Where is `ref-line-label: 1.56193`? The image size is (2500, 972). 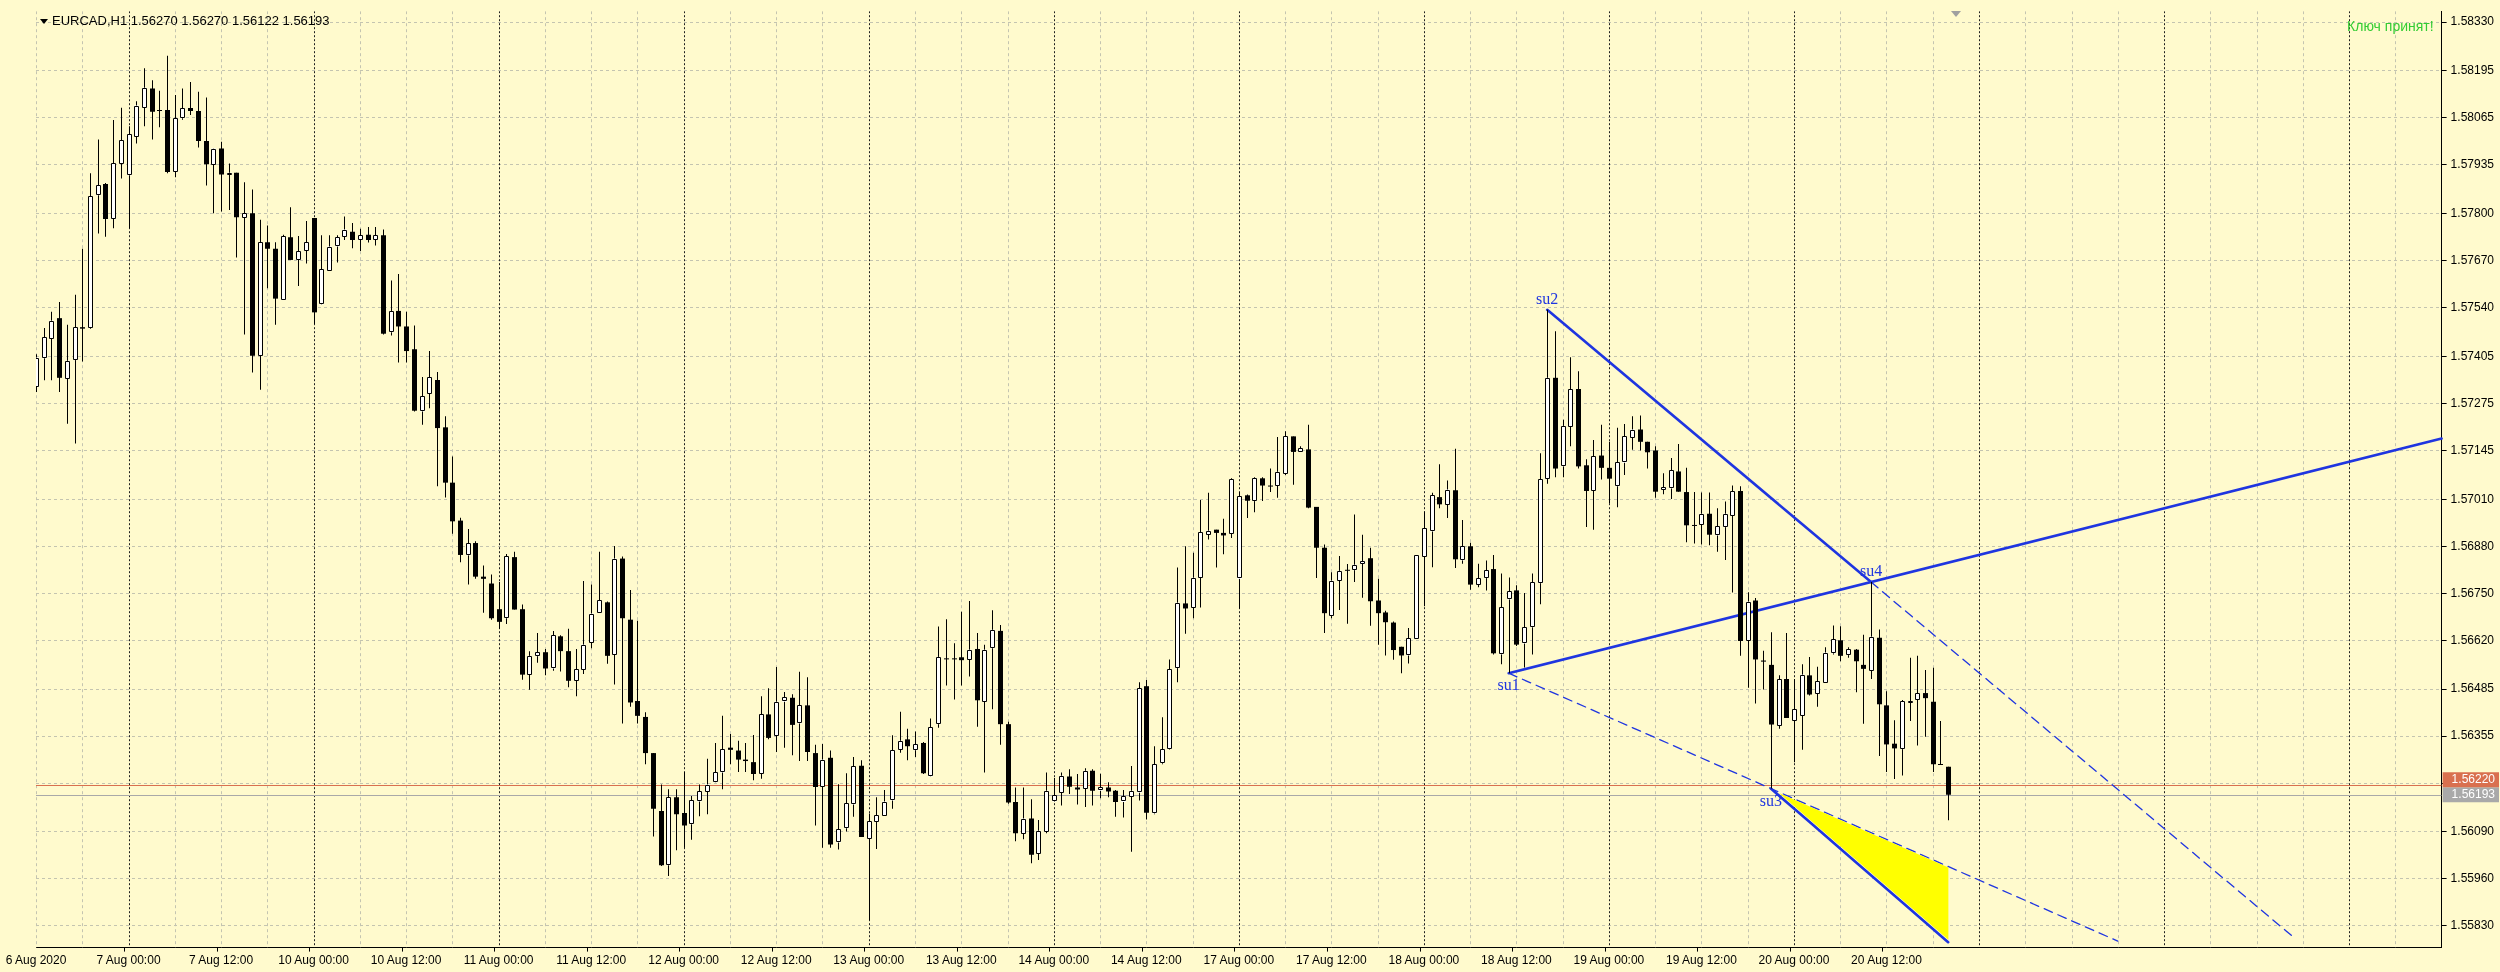 ref-line-label: 1.56193 is located at coordinates (2473, 794).